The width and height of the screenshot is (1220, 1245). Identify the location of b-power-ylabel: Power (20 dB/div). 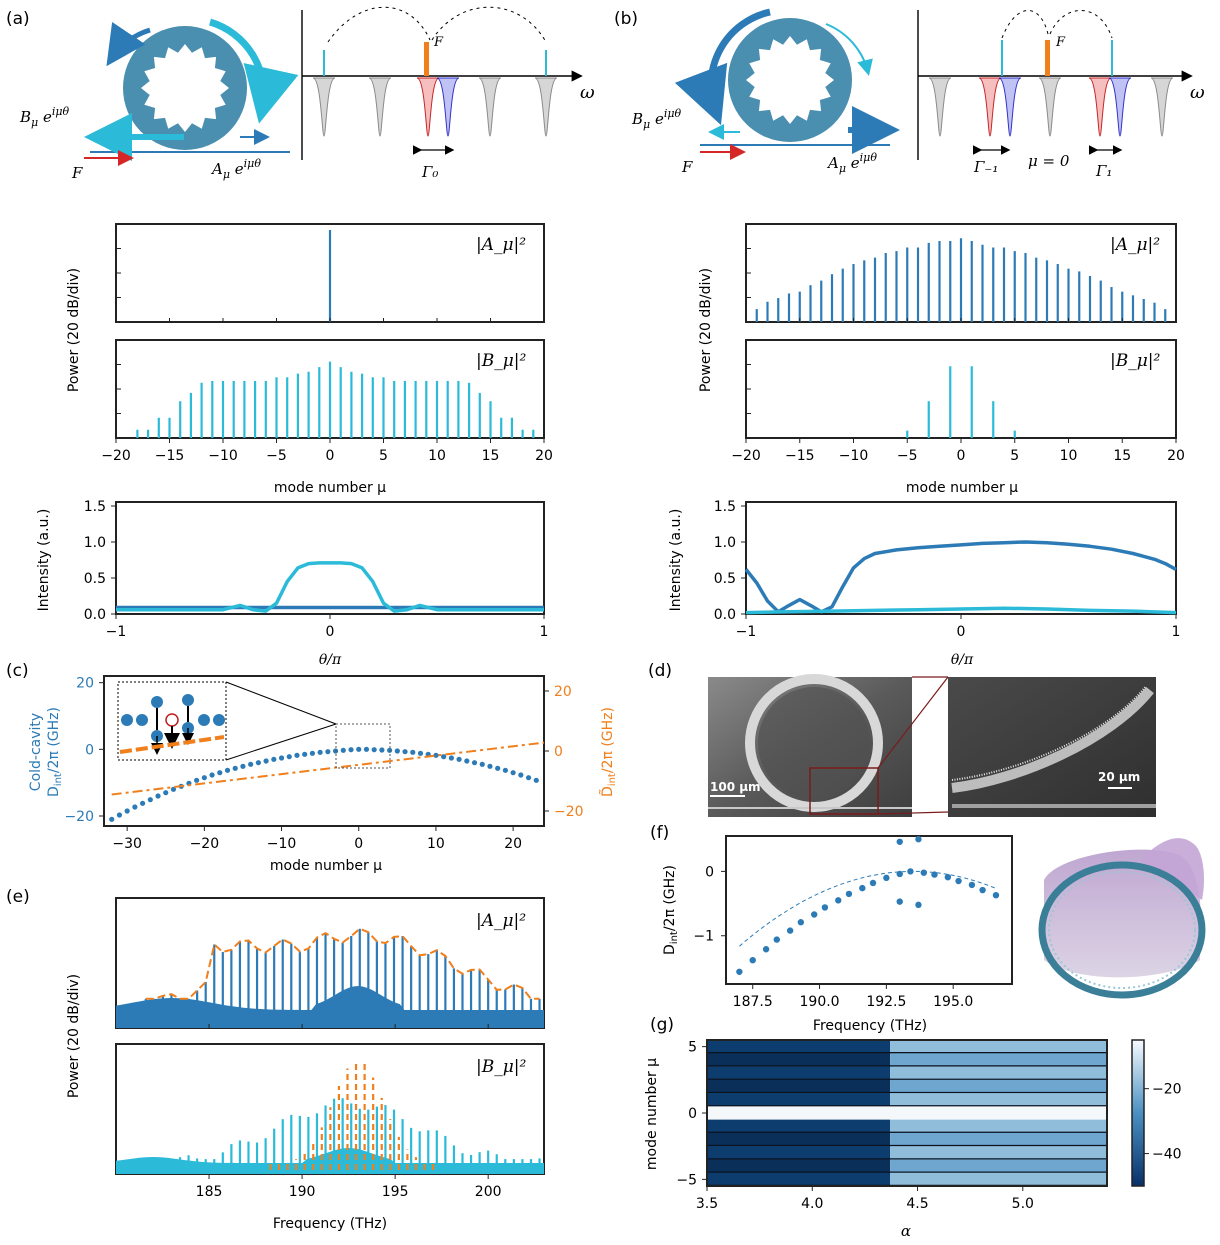
(706, 330).